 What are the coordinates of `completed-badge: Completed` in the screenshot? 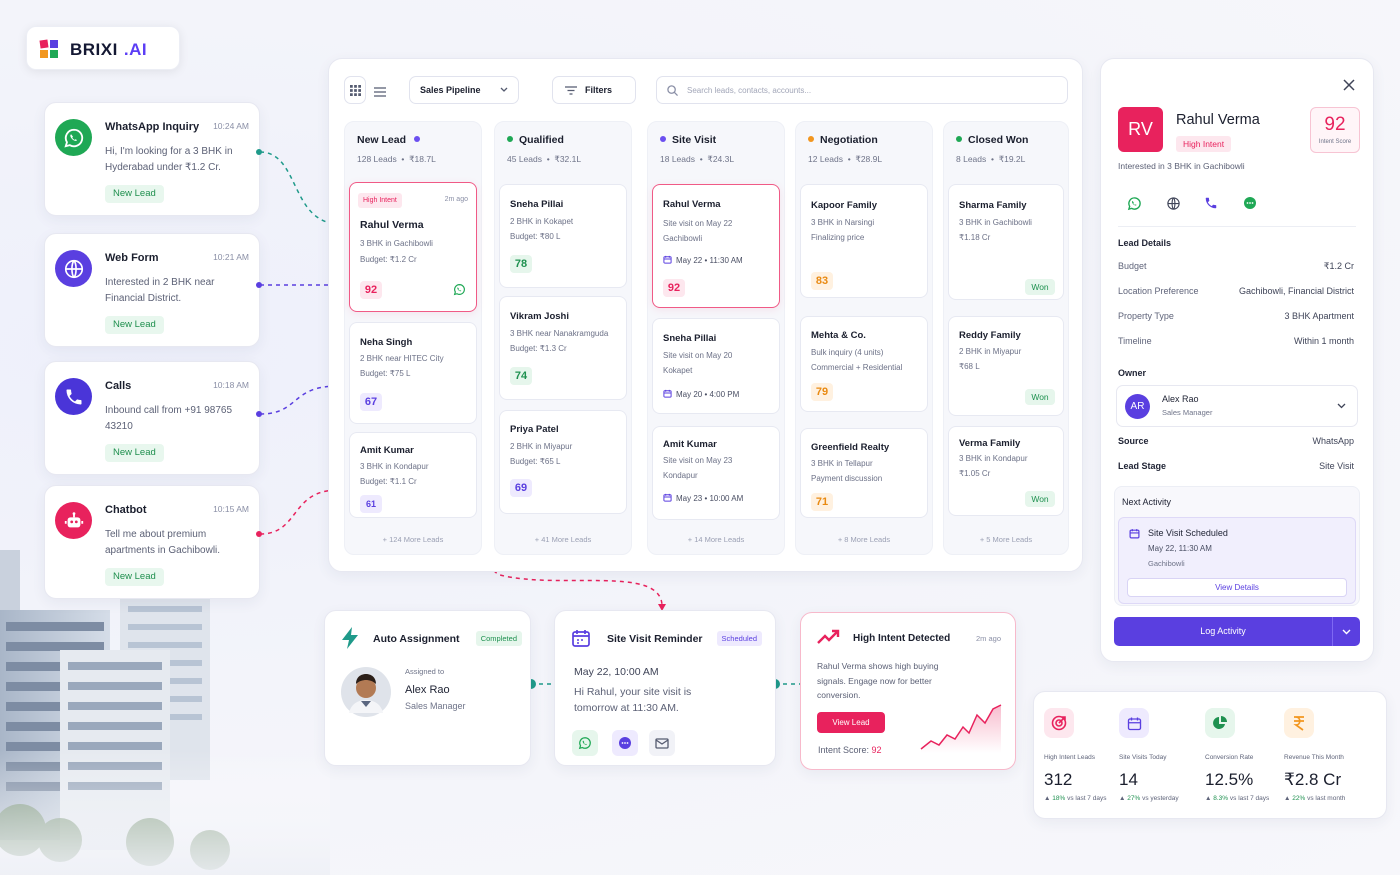 It's located at (498, 638).